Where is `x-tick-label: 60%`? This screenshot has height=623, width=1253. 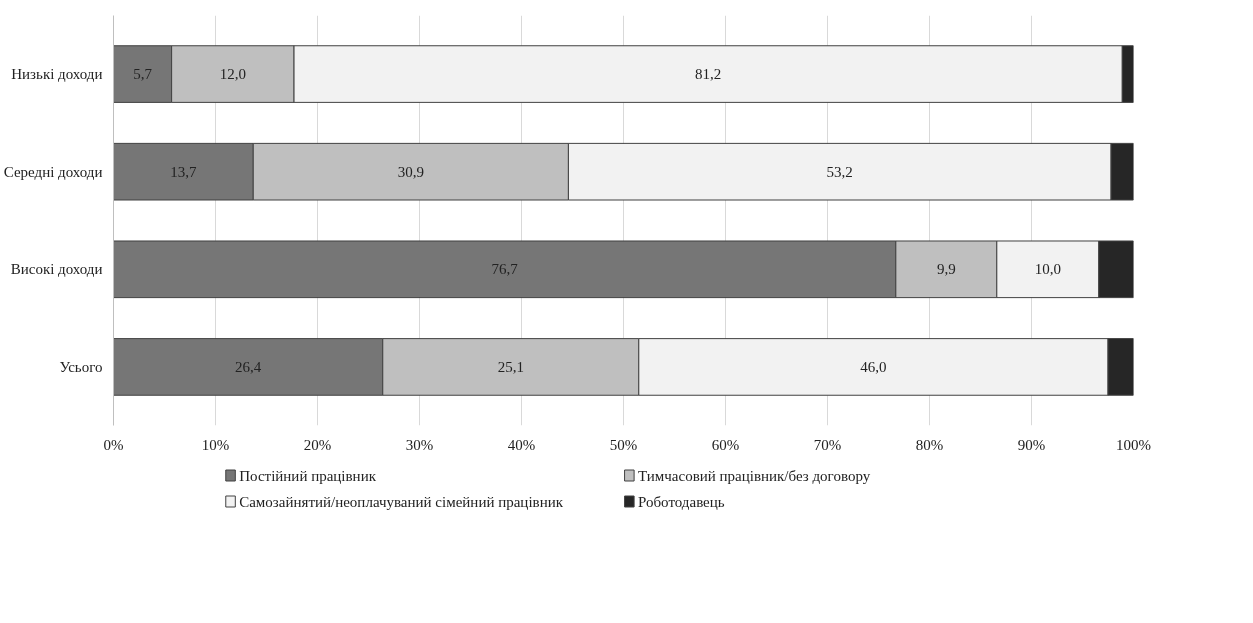
x-tick-label: 60% is located at coordinates (725, 444).